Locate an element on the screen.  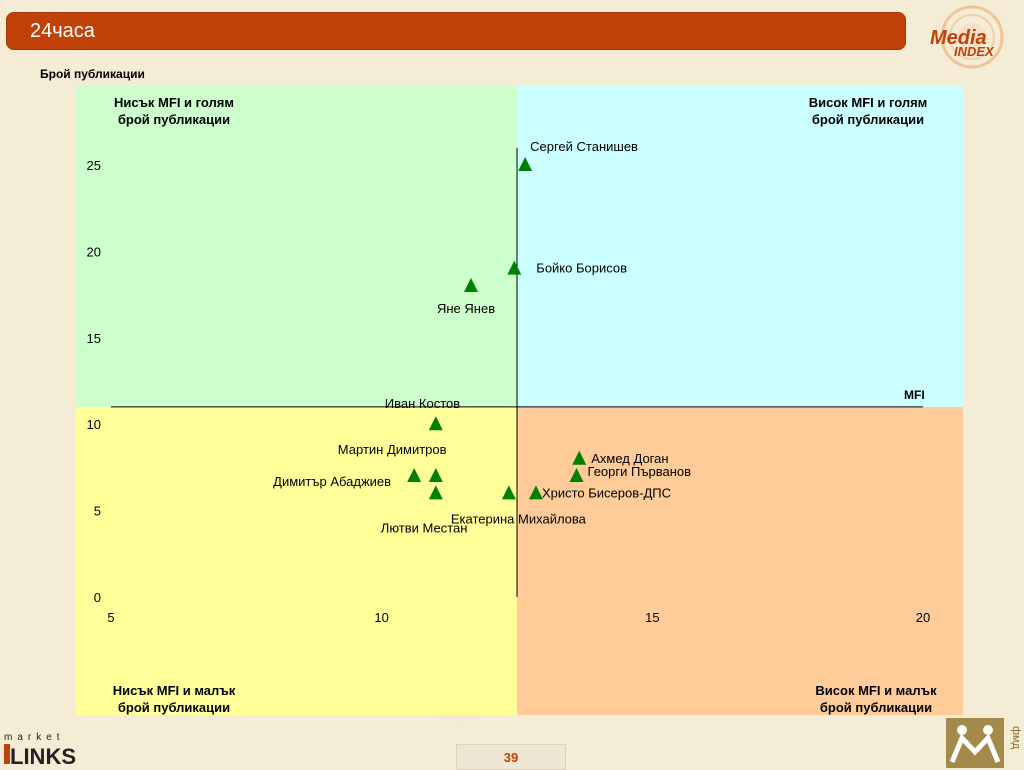
y-tick-label: 0 is located at coordinates (97, 597).